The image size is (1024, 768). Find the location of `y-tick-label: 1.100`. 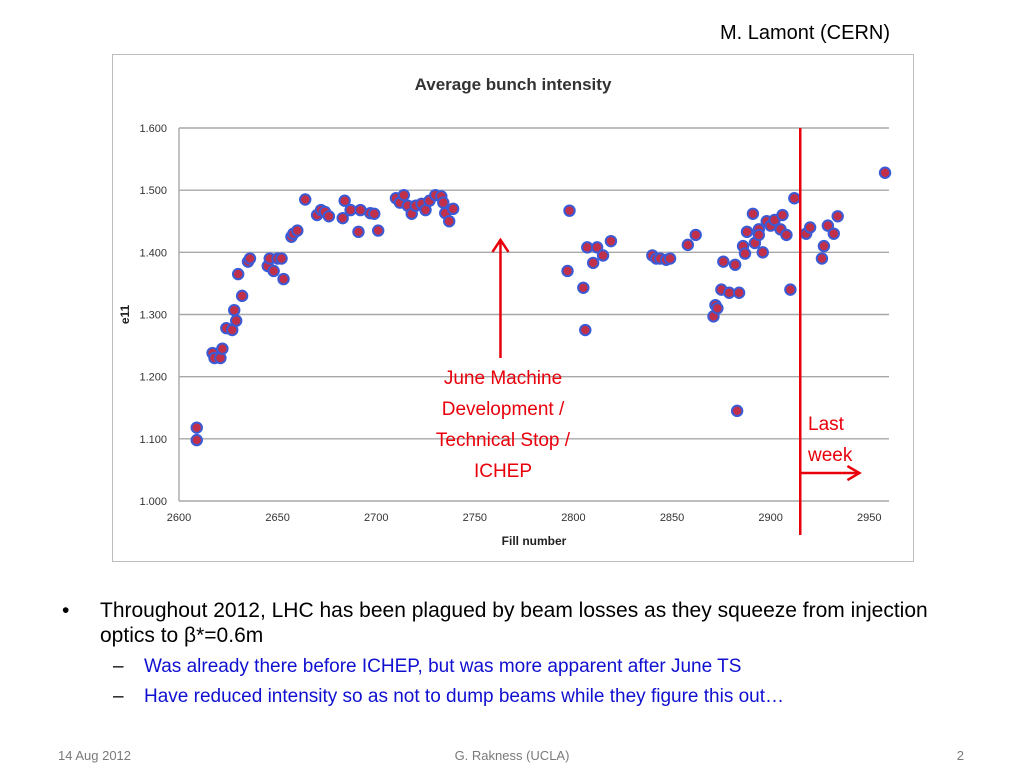

y-tick-label: 1.100 is located at coordinates (153, 440).